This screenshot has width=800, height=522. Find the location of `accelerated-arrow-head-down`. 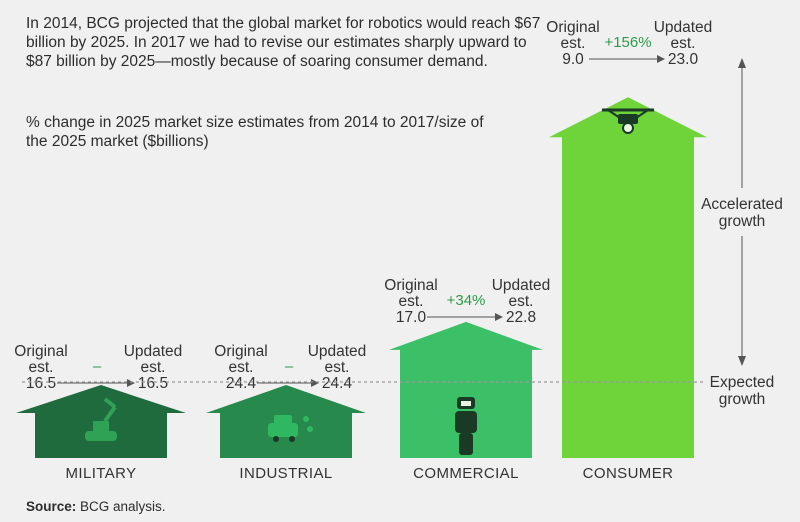

accelerated-arrow-head-down is located at coordinates (742, 361).